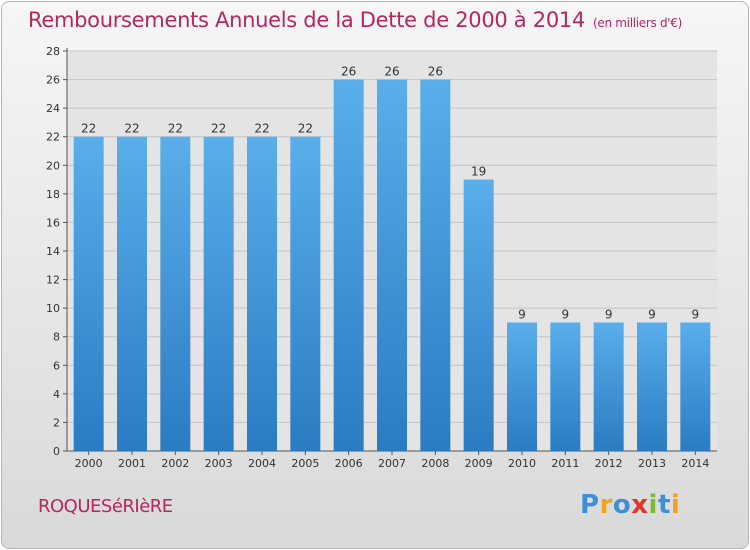  What do you see at coordinates (56, 394) in the screenshot?
I see `y-tick-label: 4` at bounding box center [56, 394].